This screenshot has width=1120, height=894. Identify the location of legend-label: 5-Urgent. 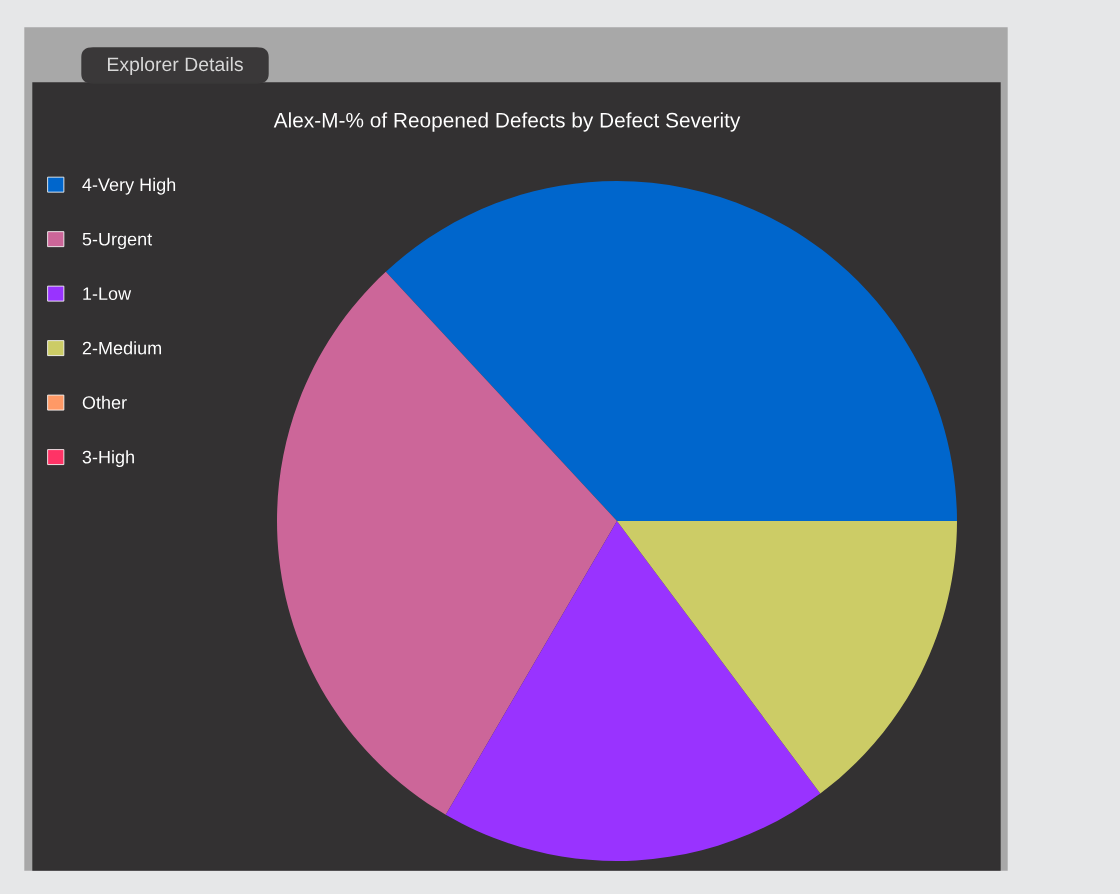
(117, 241).